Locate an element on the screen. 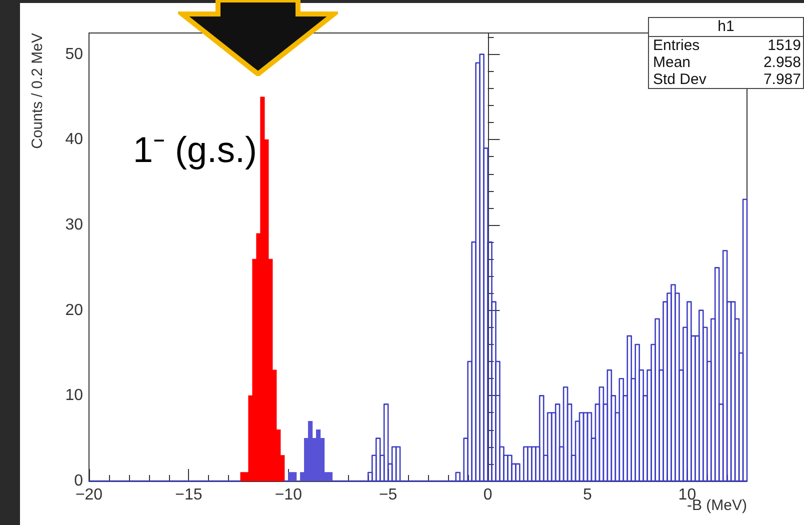  annotation: Std Dev is located at coordinates (679, 79).